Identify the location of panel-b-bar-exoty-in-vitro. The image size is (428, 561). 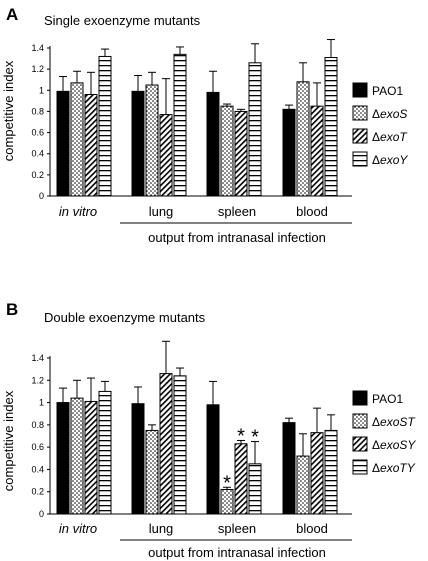
(105, 452).